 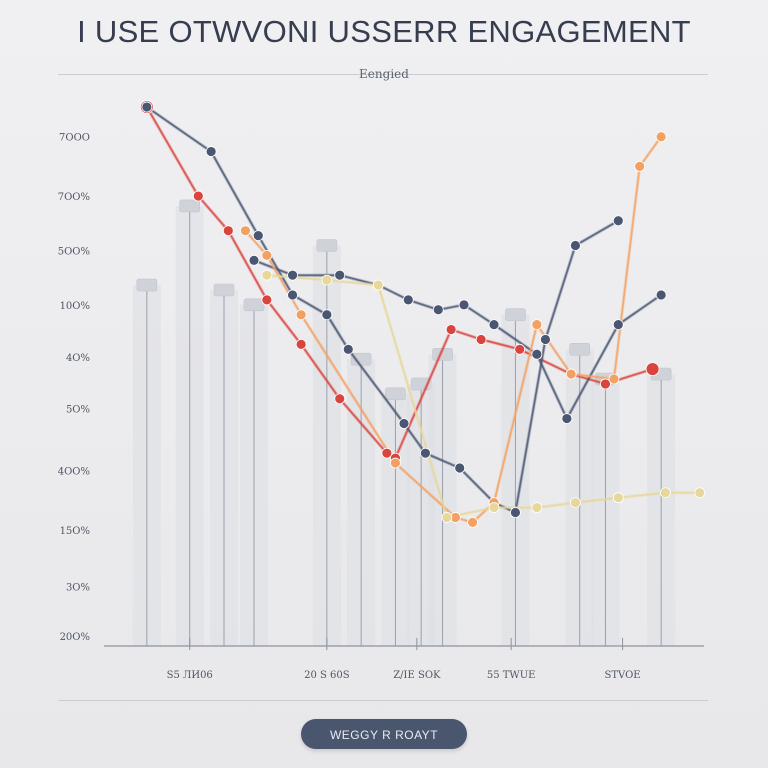 I want to click on y-tick-label-6: 10O%, so click(x=75, y=306).